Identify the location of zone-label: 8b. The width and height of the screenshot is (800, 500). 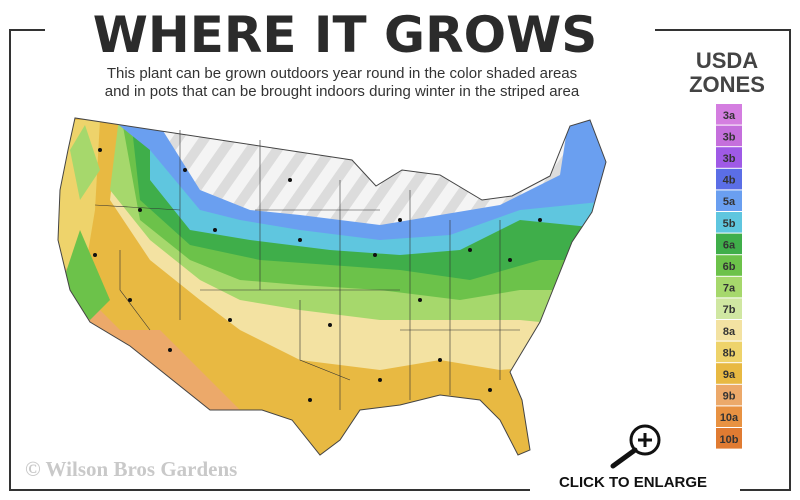
(729, 353).